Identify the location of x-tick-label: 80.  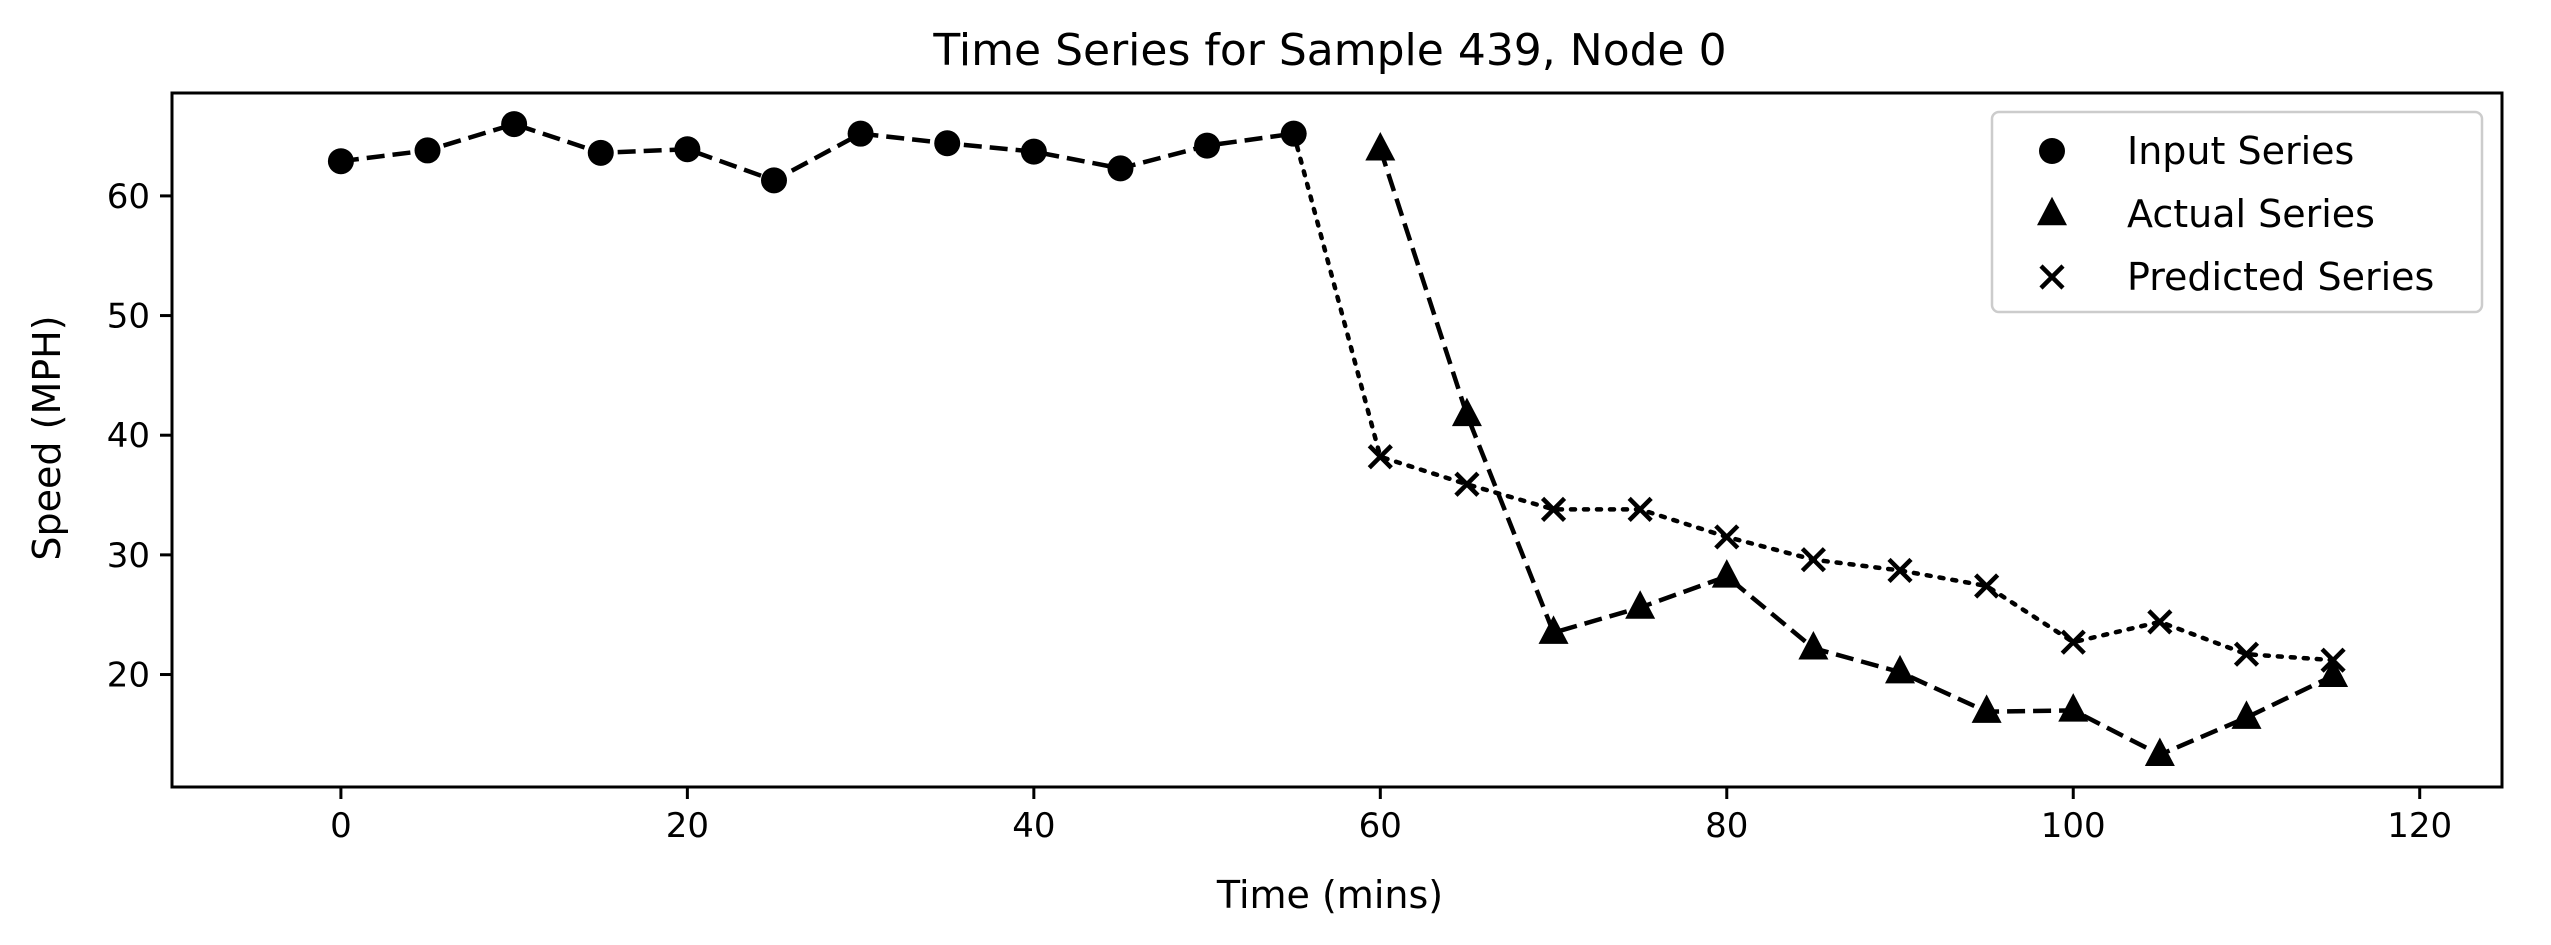
(1726, 826).